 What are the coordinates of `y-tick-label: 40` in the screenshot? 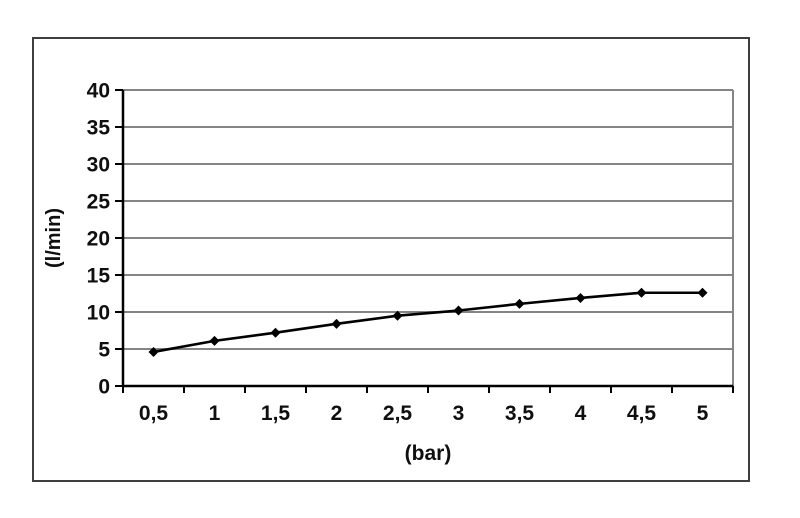 It's located at (98, 91).